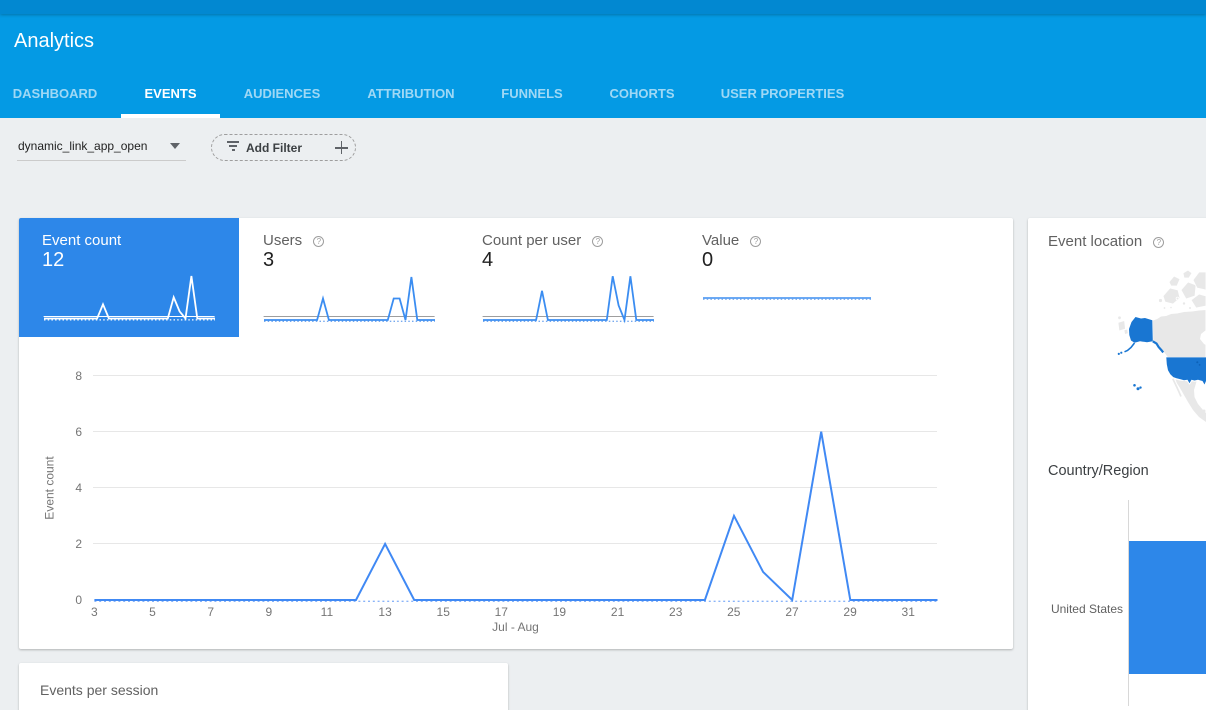  Describe the element at coordinates (50, 488) in the screenshot. I see `svg-text: Event count` at that location.